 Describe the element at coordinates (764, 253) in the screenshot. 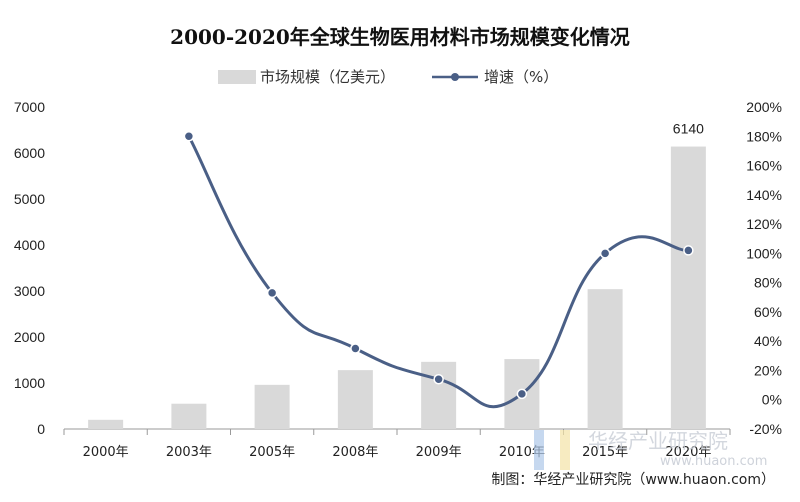

I see `y-right-tick-label: 100%` at that location.